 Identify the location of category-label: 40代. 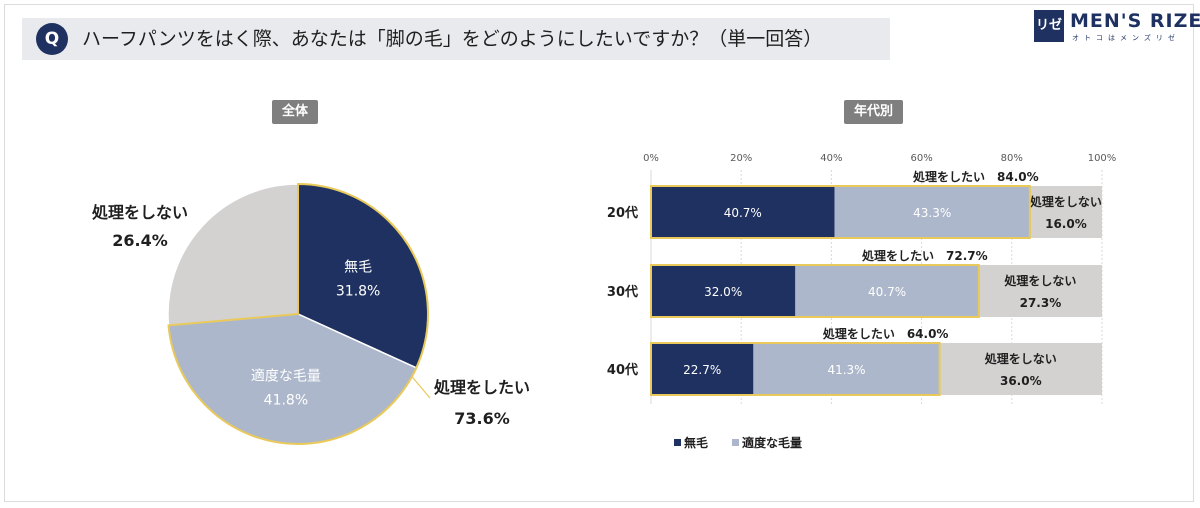
(622, 370).